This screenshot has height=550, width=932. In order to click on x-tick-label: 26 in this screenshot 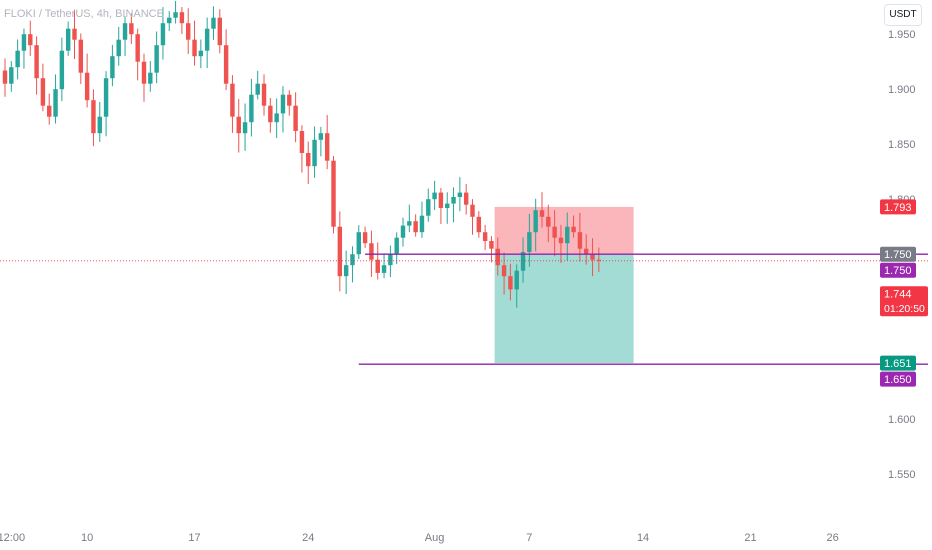, I will do `click(832, 538)`.